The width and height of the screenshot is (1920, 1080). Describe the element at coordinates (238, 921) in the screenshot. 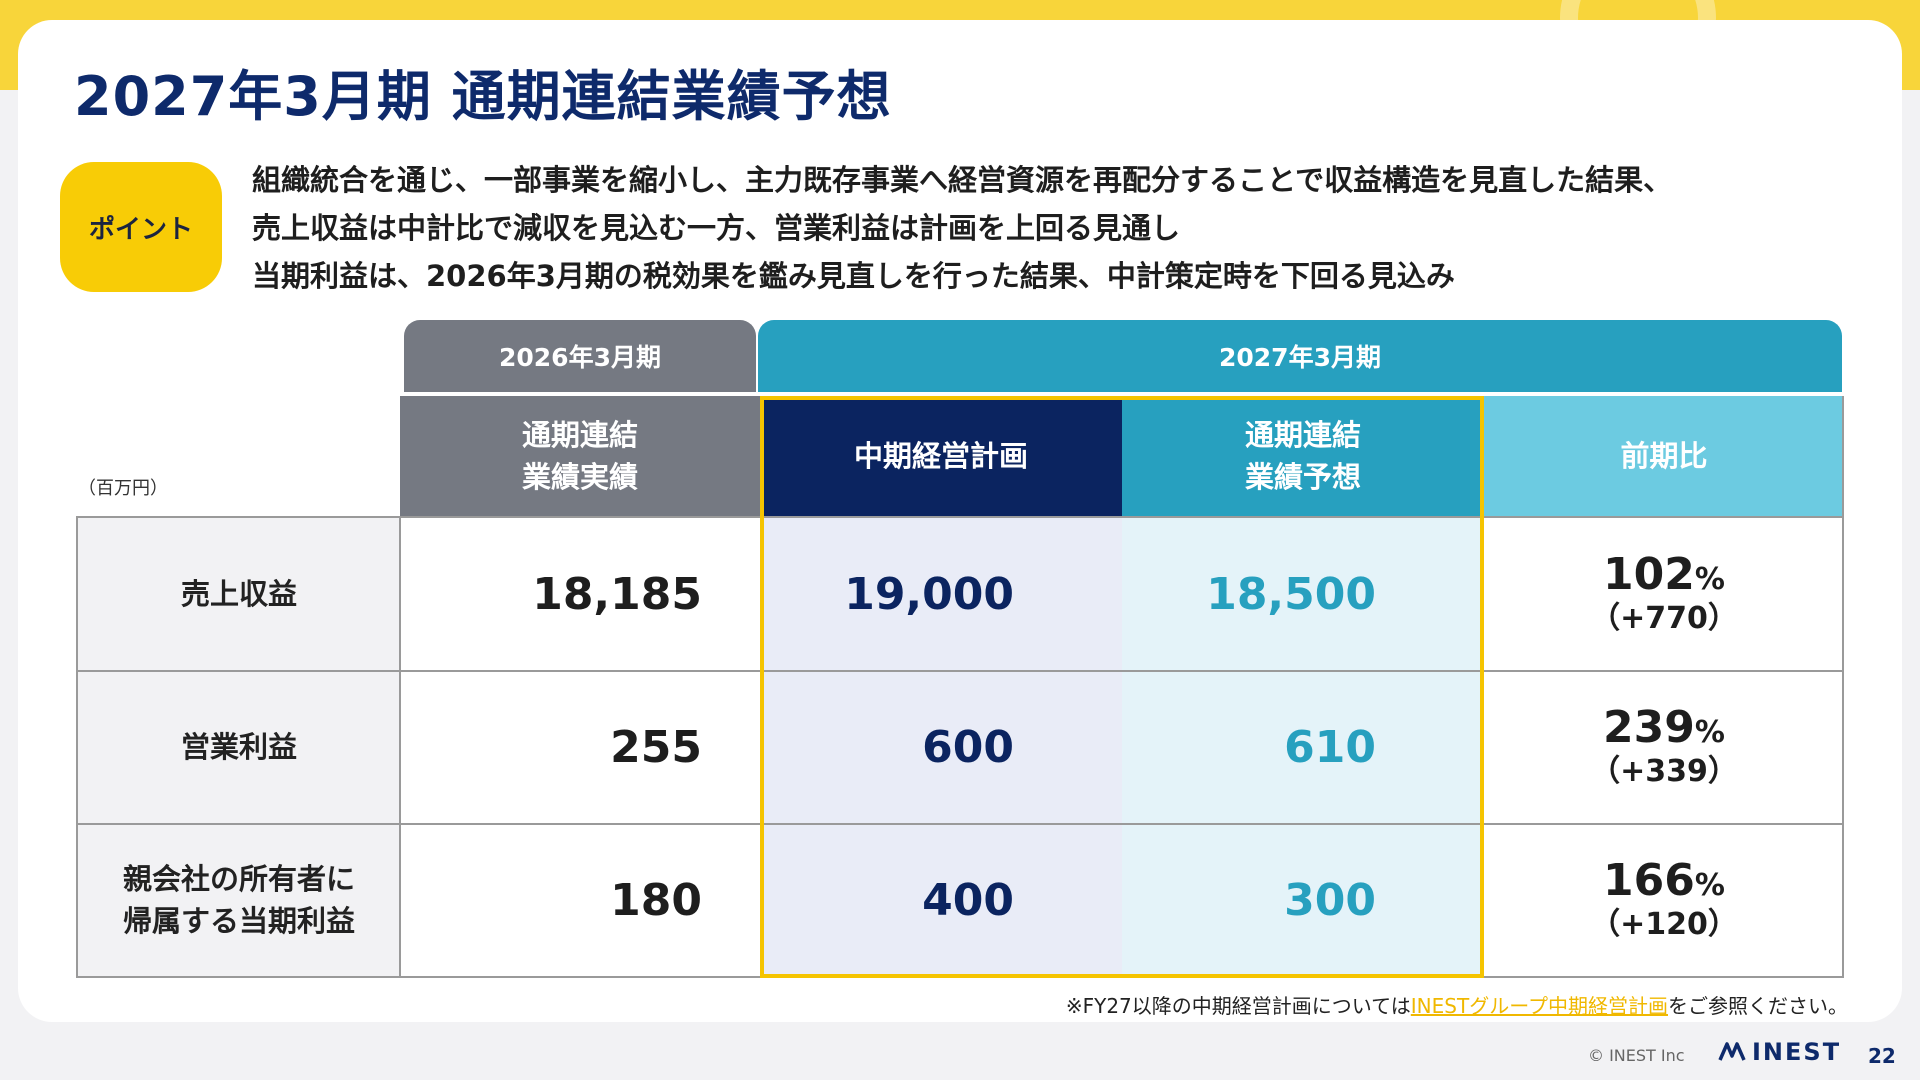

I see `row-label-line: 帰属する当期利益` at that location.